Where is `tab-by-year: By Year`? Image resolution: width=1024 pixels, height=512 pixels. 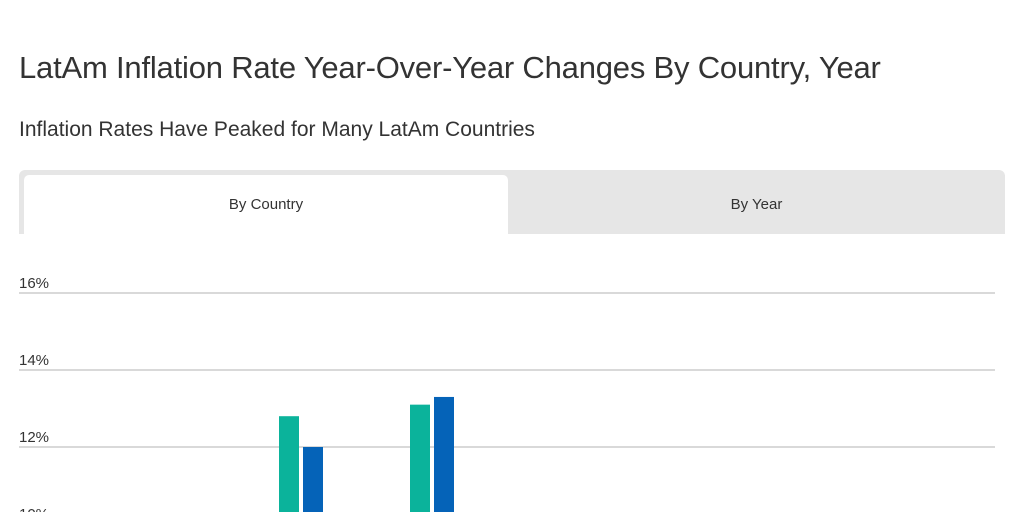 tab-by-year: By Year is located at coordinates (756, 204).